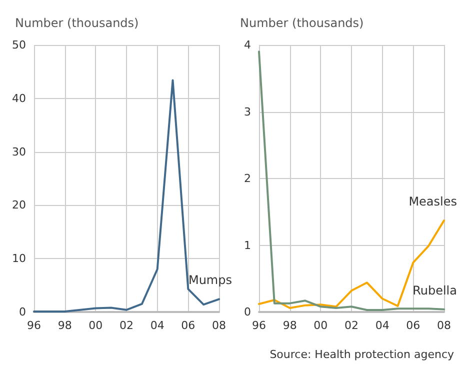 Image resolution: width=467 pixels, height=372 pixels. What do you see at coordinates (210, 280) in the screenshot?
I see `series-label: Mumps` at bounding box center [210, 280].